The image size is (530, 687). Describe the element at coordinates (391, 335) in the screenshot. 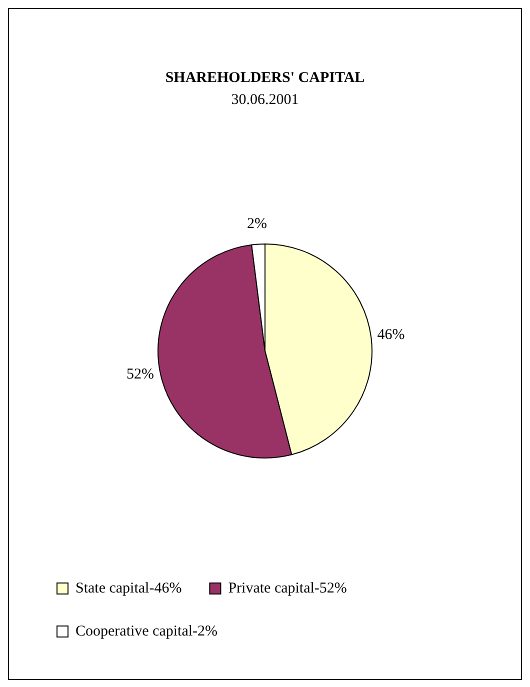

I see `data-label: 46%` at that location.